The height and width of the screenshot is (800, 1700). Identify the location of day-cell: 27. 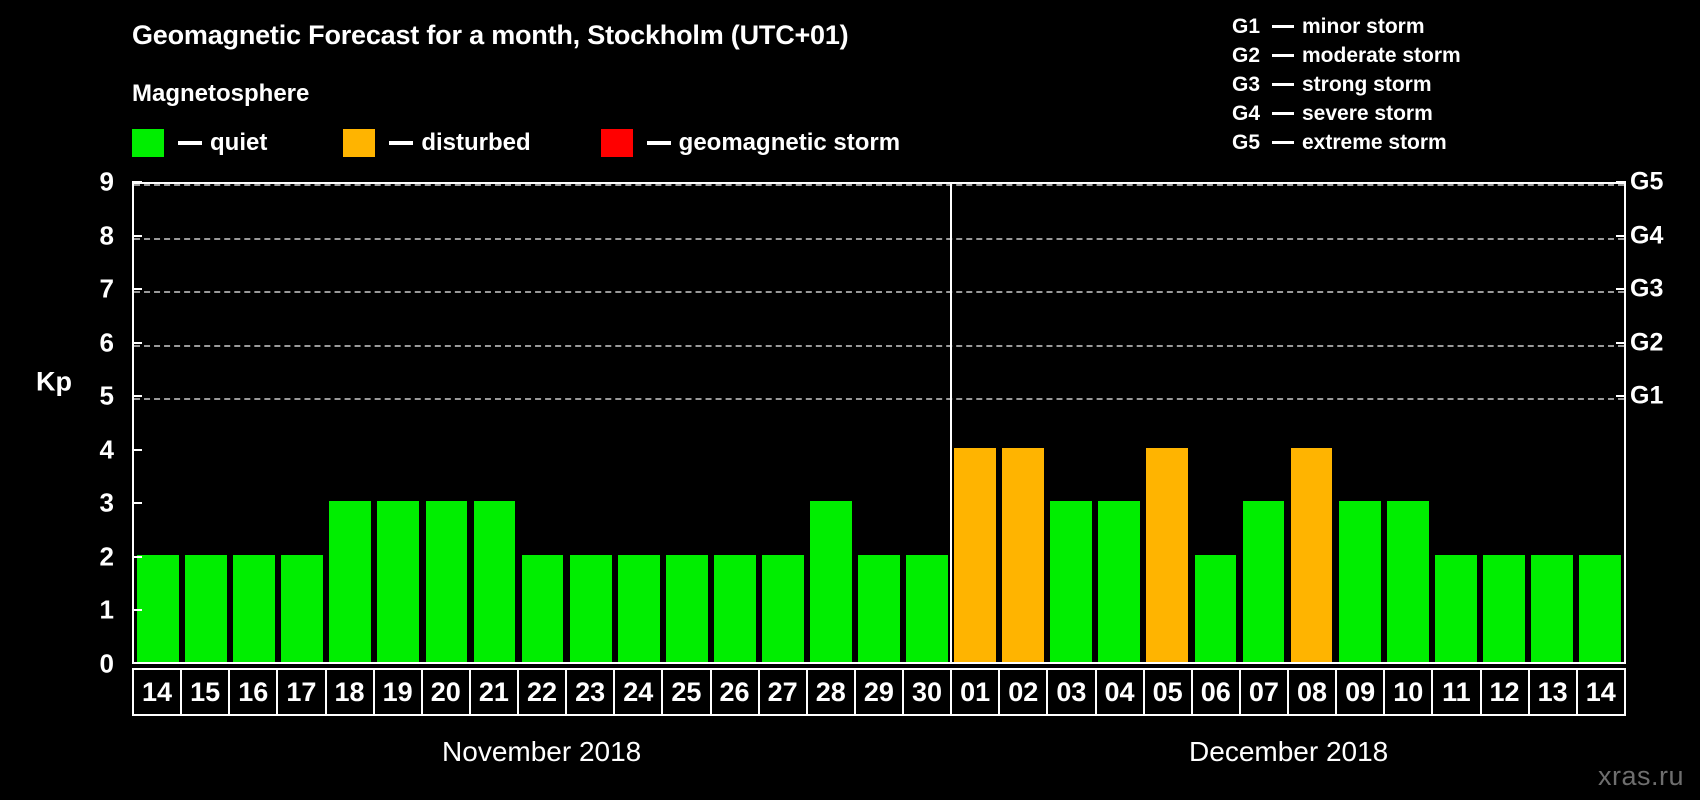
(784, 692).